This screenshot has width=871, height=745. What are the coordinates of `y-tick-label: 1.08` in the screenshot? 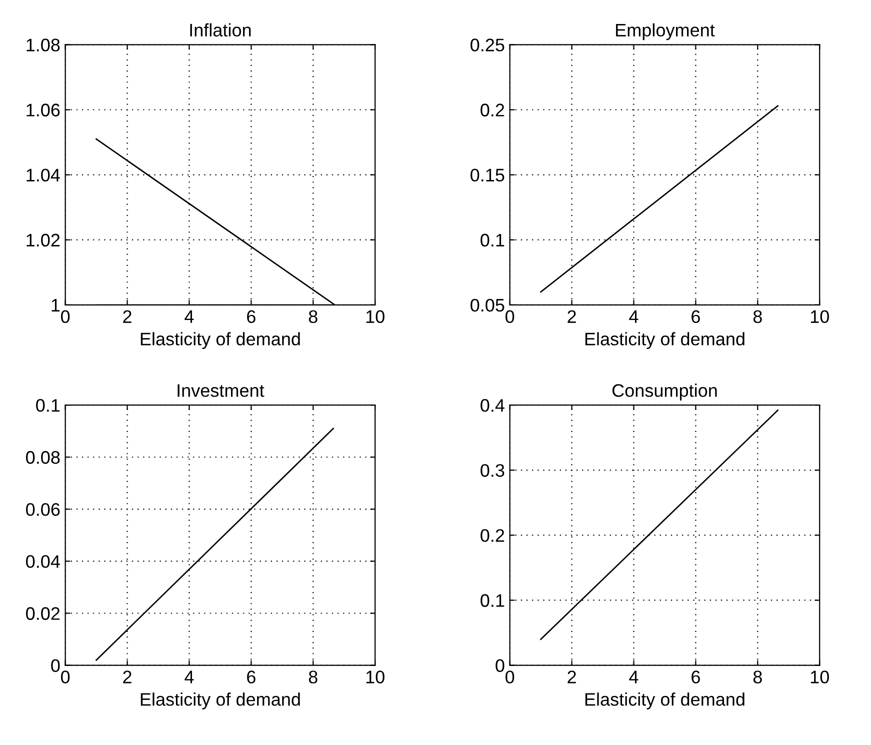 It's located at (43, 45).